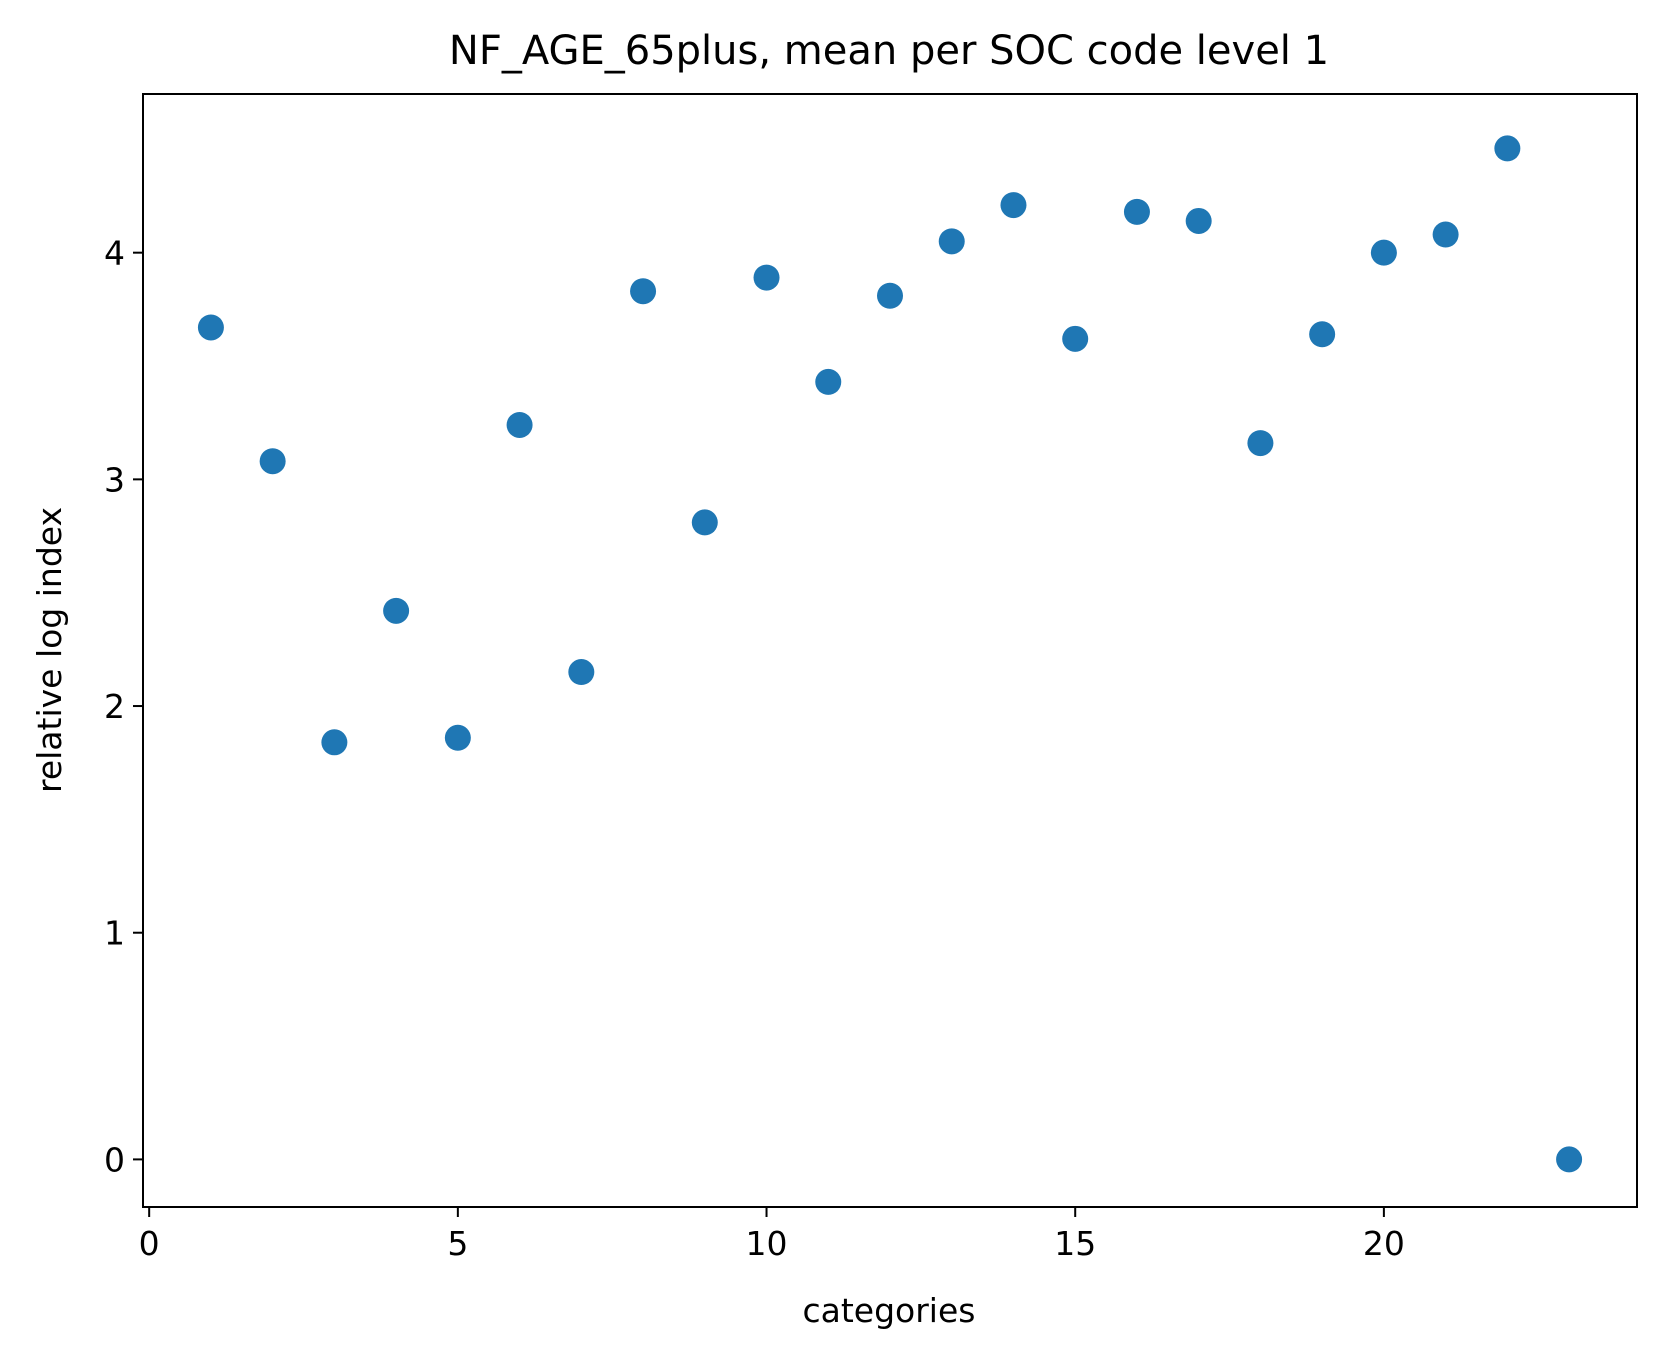 The height and width of the screenshot is (1357, 1660). I want to click on x-tick-label: 20, so click(1384, 1243).